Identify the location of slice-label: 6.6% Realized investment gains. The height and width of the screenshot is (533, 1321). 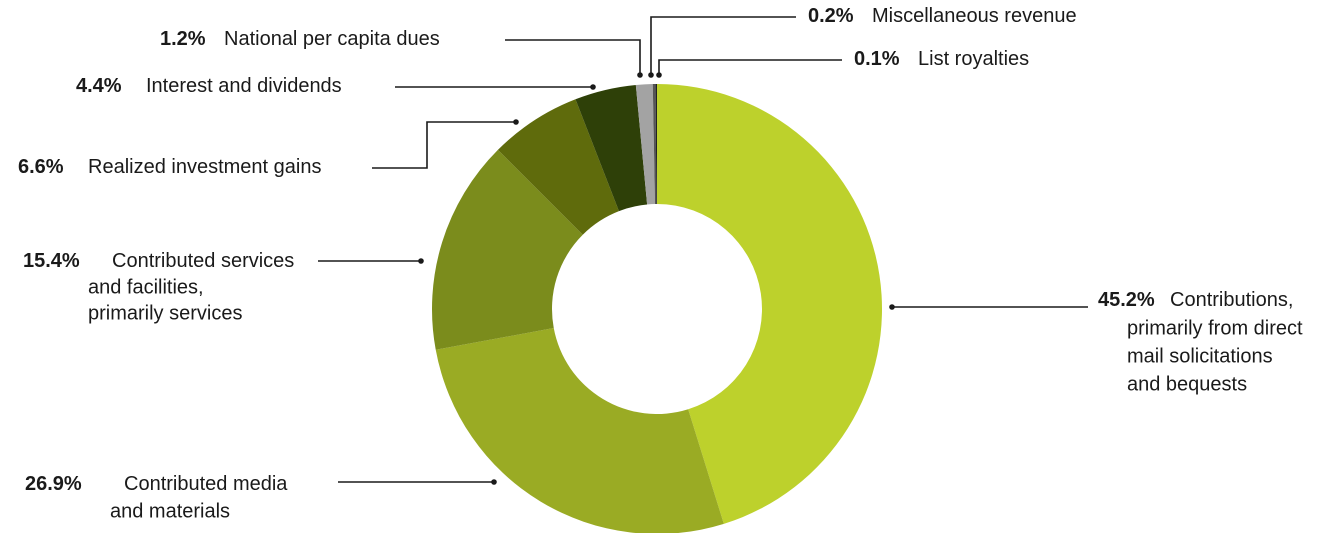
(169, 167).